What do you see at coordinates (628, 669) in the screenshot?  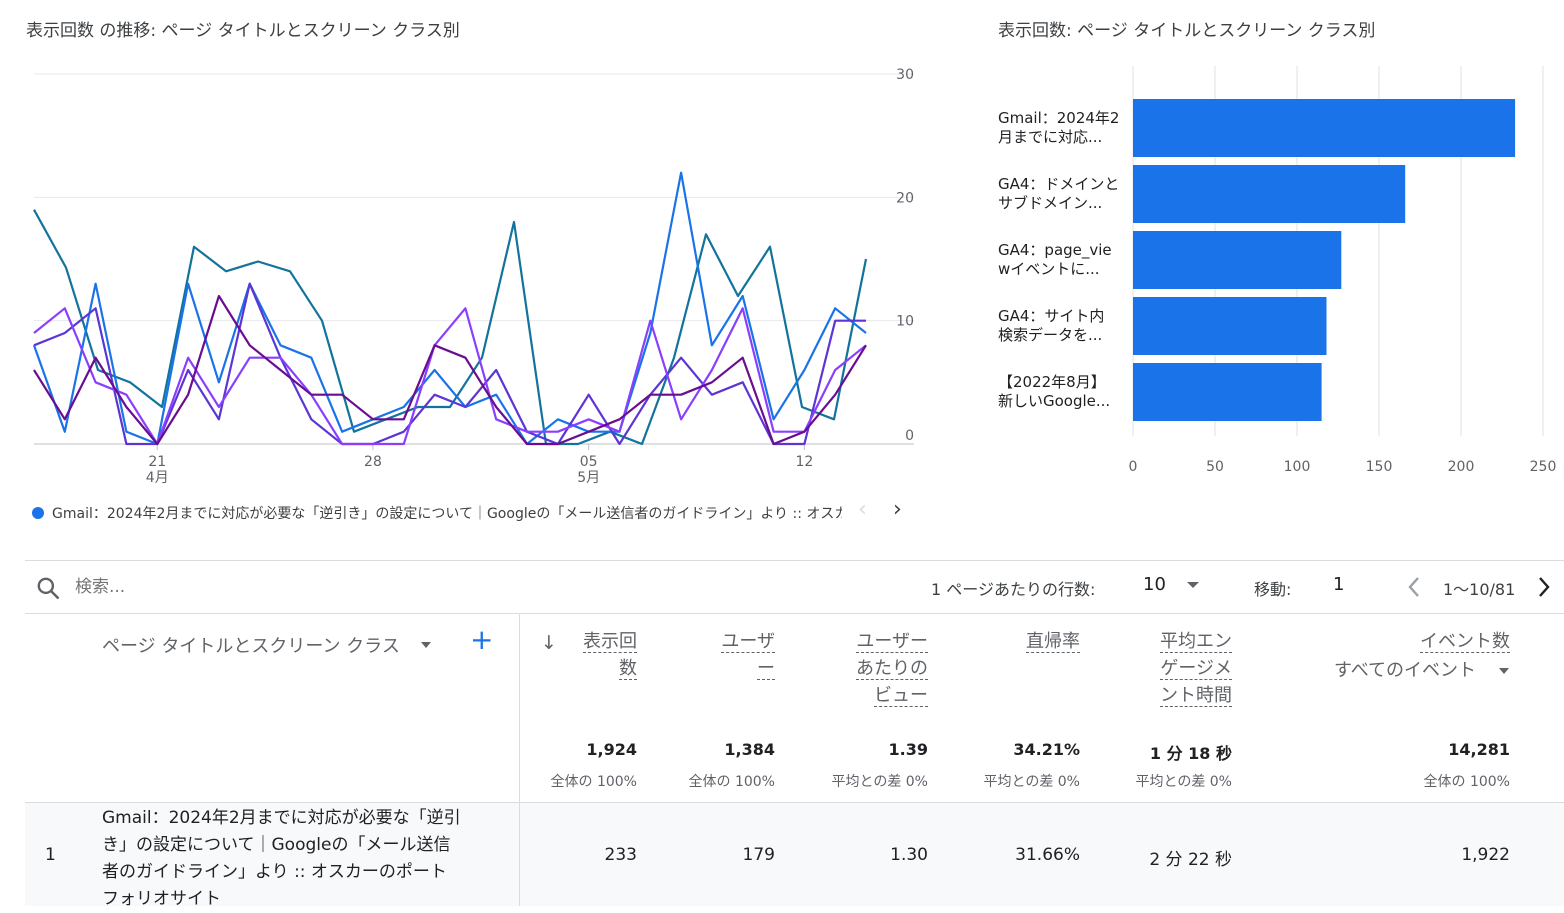 I see `column-header-line: 数` at bounding box center [628, 669].